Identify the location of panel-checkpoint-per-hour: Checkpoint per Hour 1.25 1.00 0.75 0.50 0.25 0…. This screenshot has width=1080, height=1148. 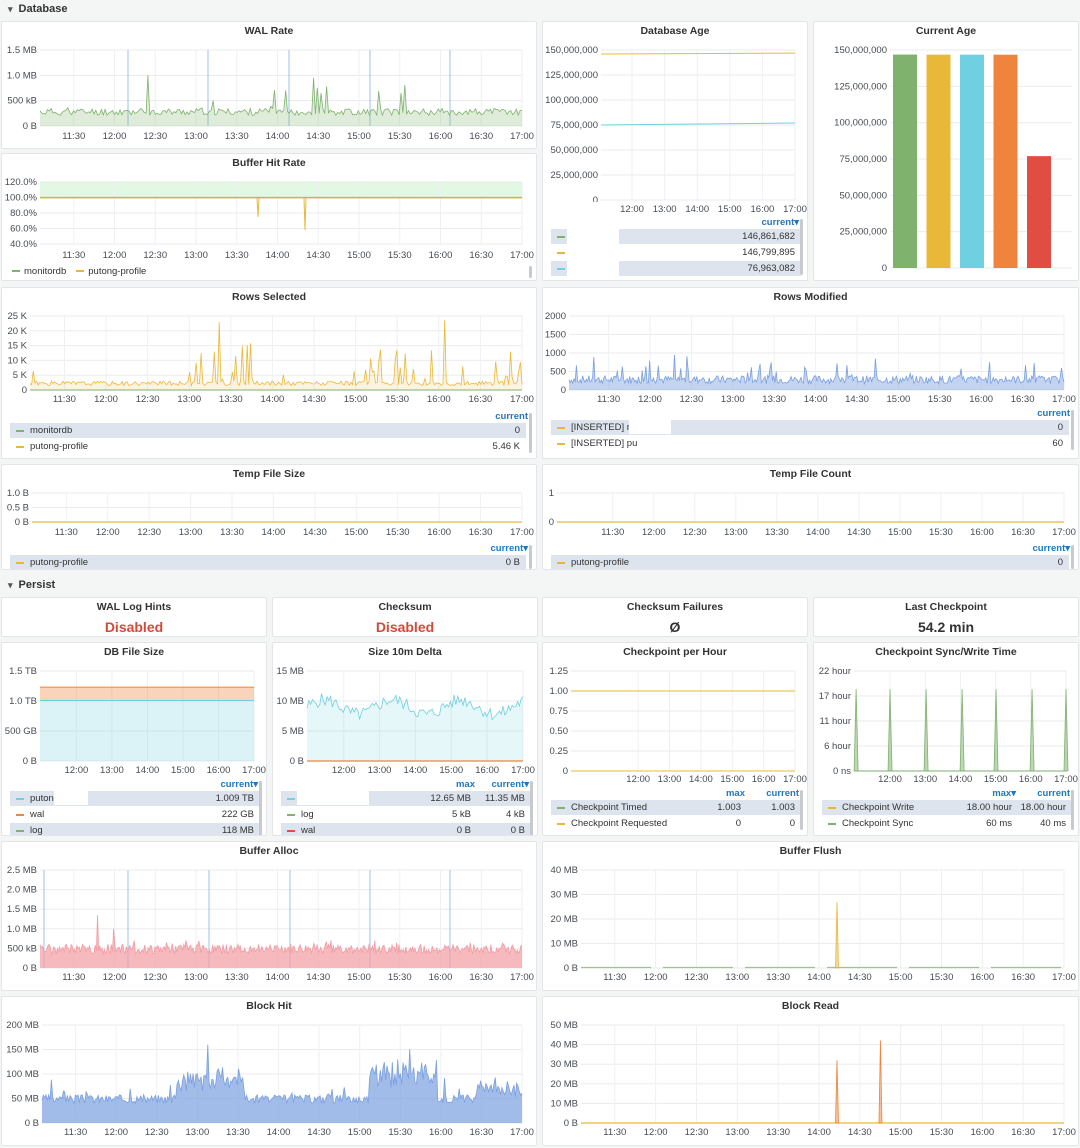
(675, 739).